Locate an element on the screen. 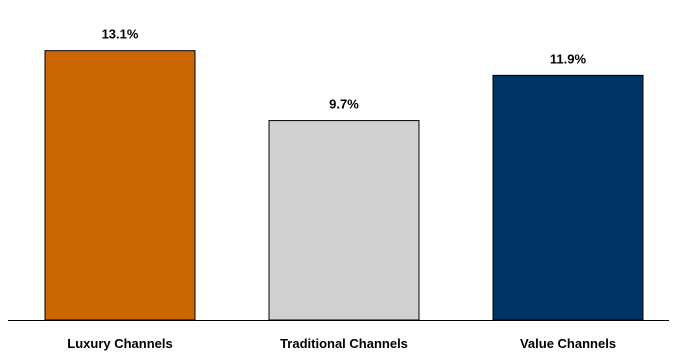 This screenshot has height=356, width=678. data-label-value-channels: 11.9% is located at coordinates (568, 58).